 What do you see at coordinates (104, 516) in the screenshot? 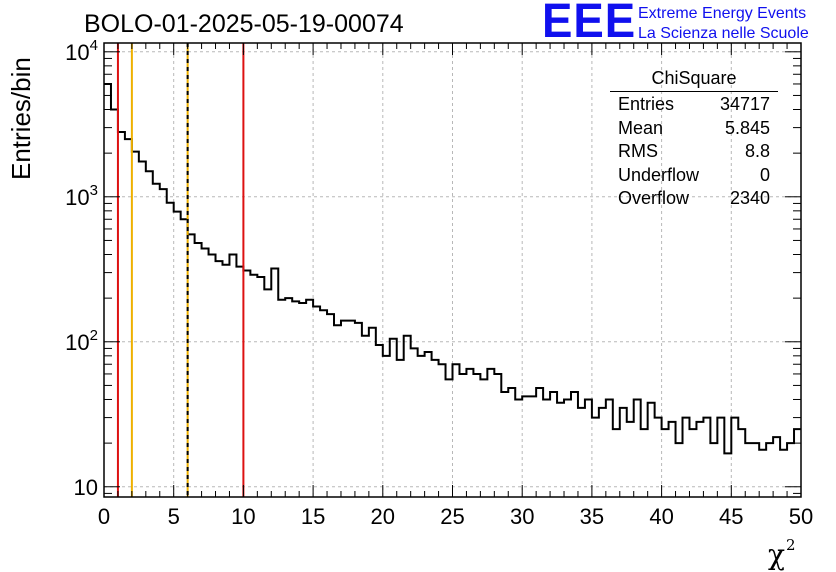
I see `x-tick-label: 0` at bounding box center [104, 516].